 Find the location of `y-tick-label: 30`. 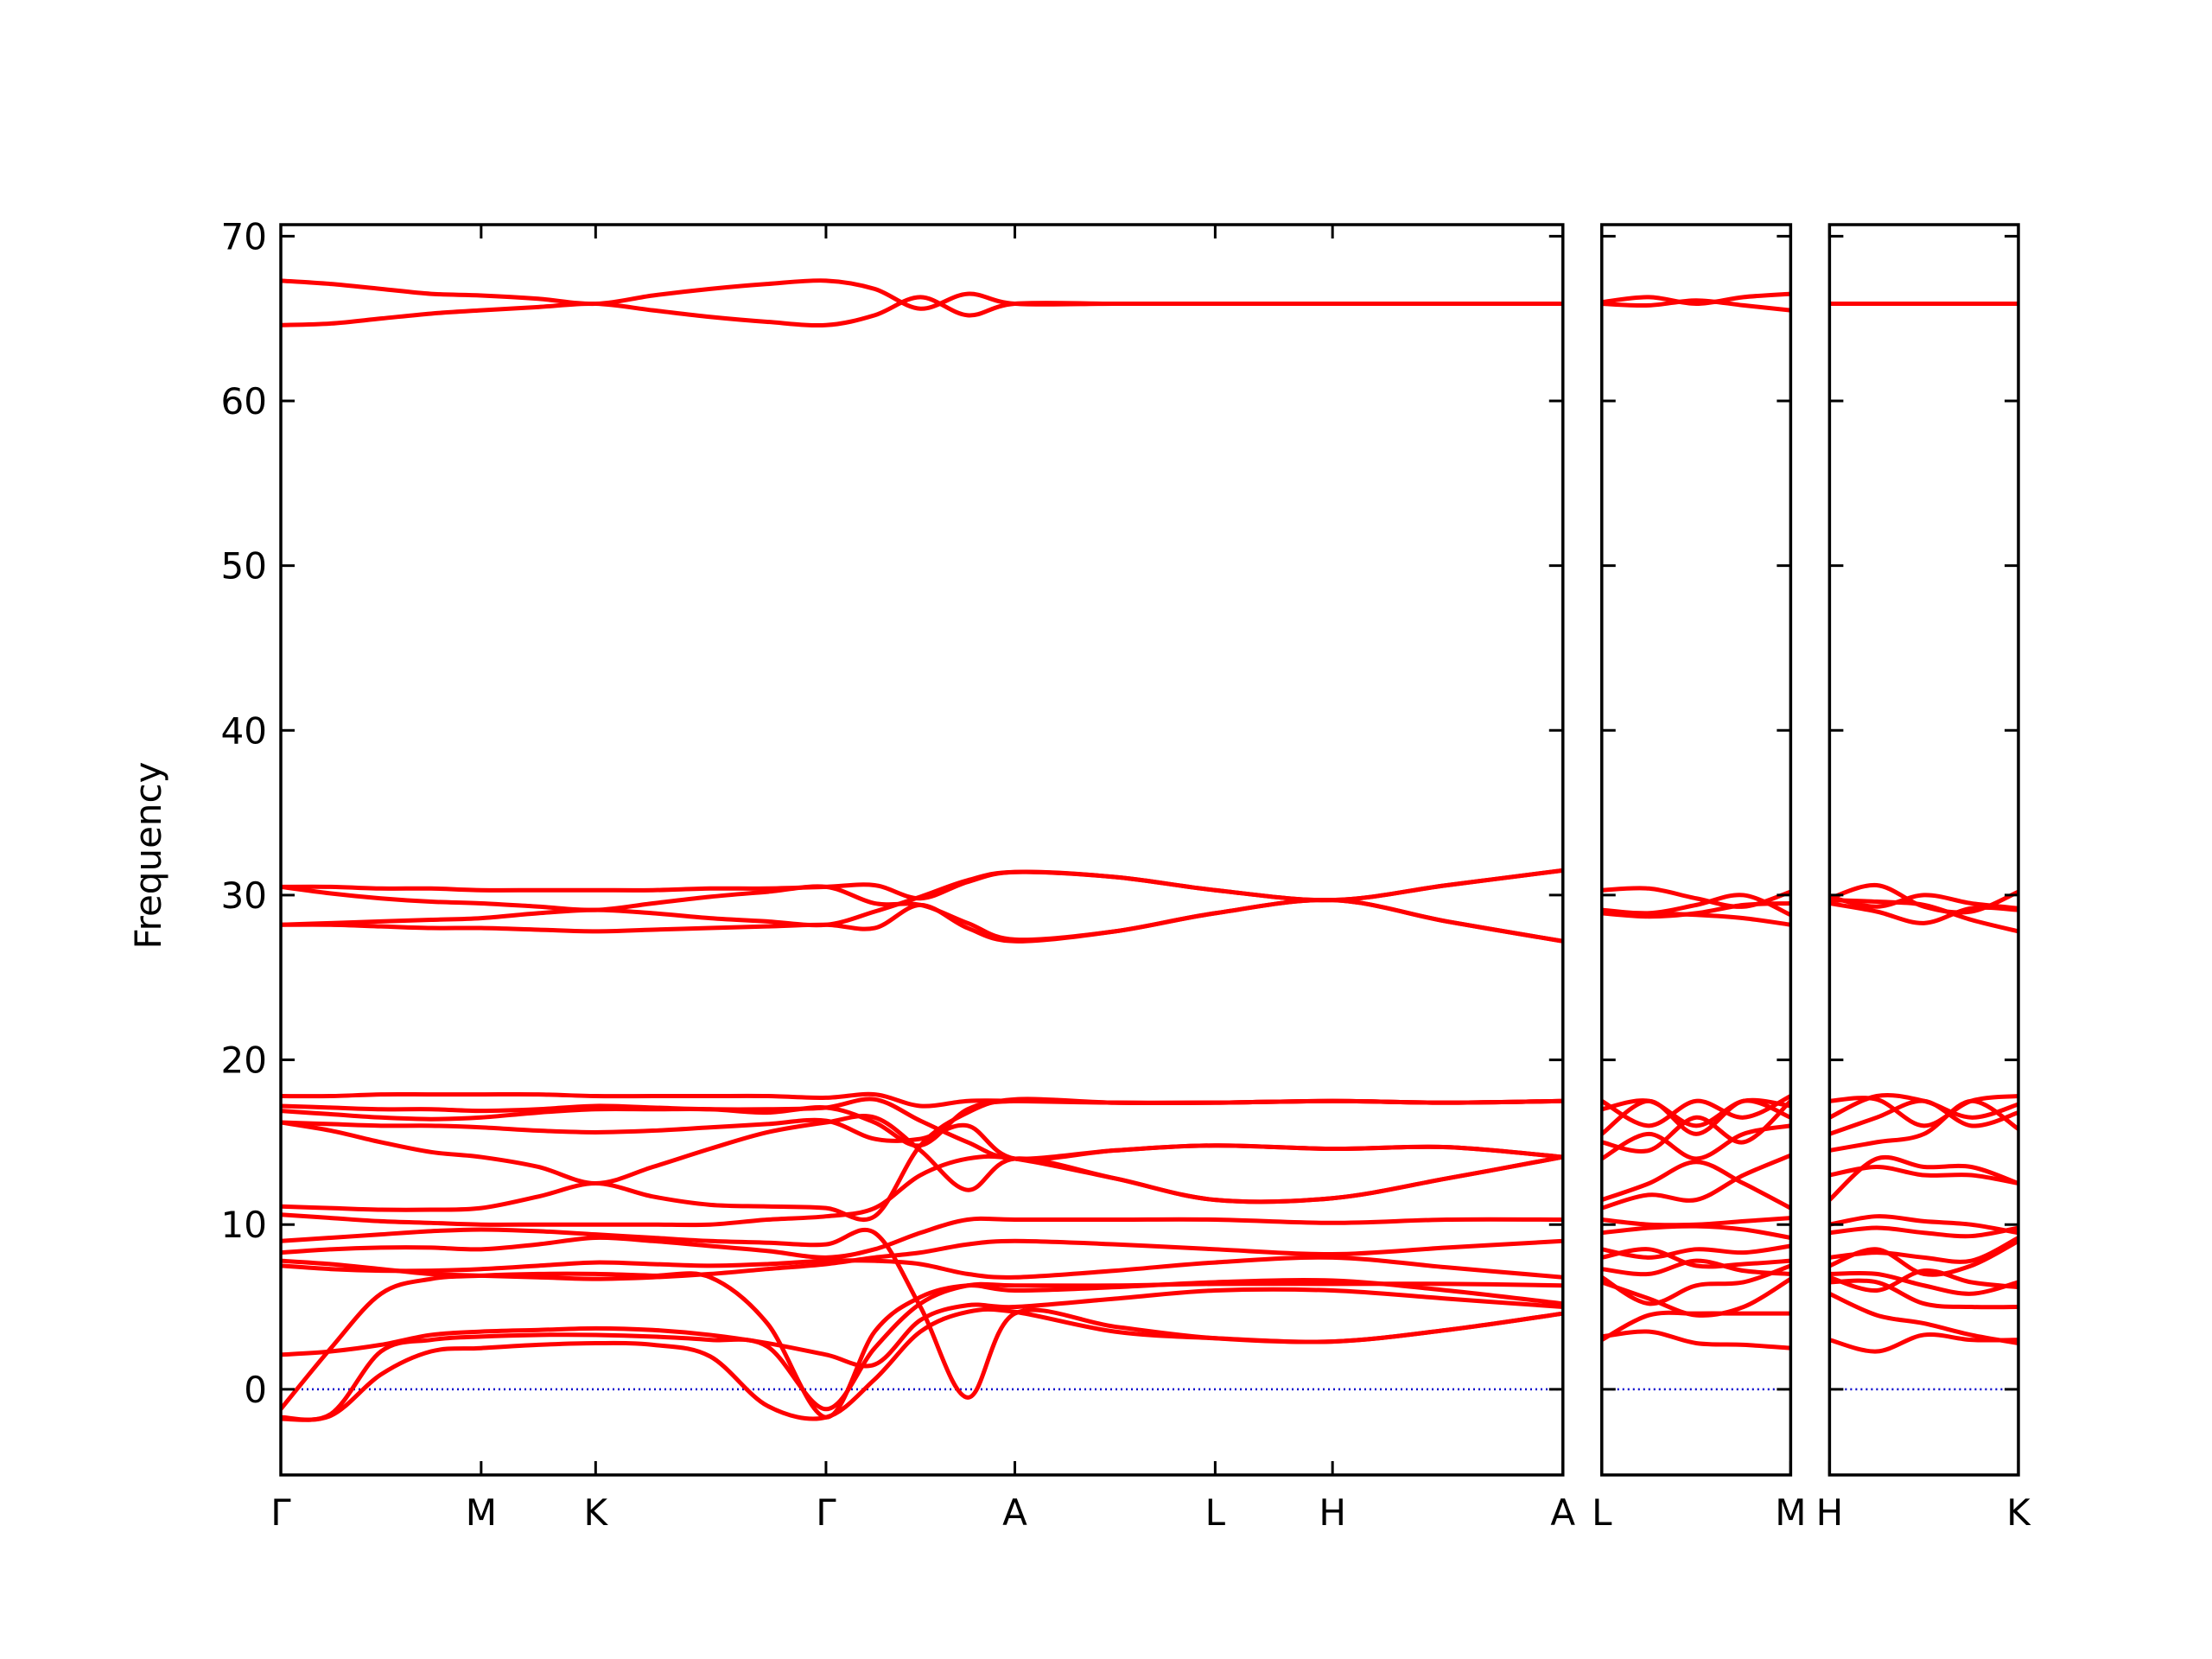

y-tick-label: 30 is located at coordinates (244, 895).